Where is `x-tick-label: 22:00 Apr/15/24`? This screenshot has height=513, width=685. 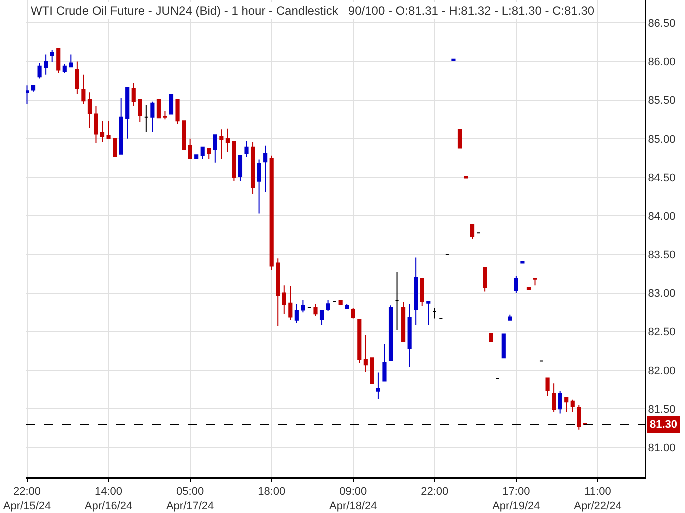
x-tick-label: 22:00 Apr/15/24 is located at coordinates (27, 499).